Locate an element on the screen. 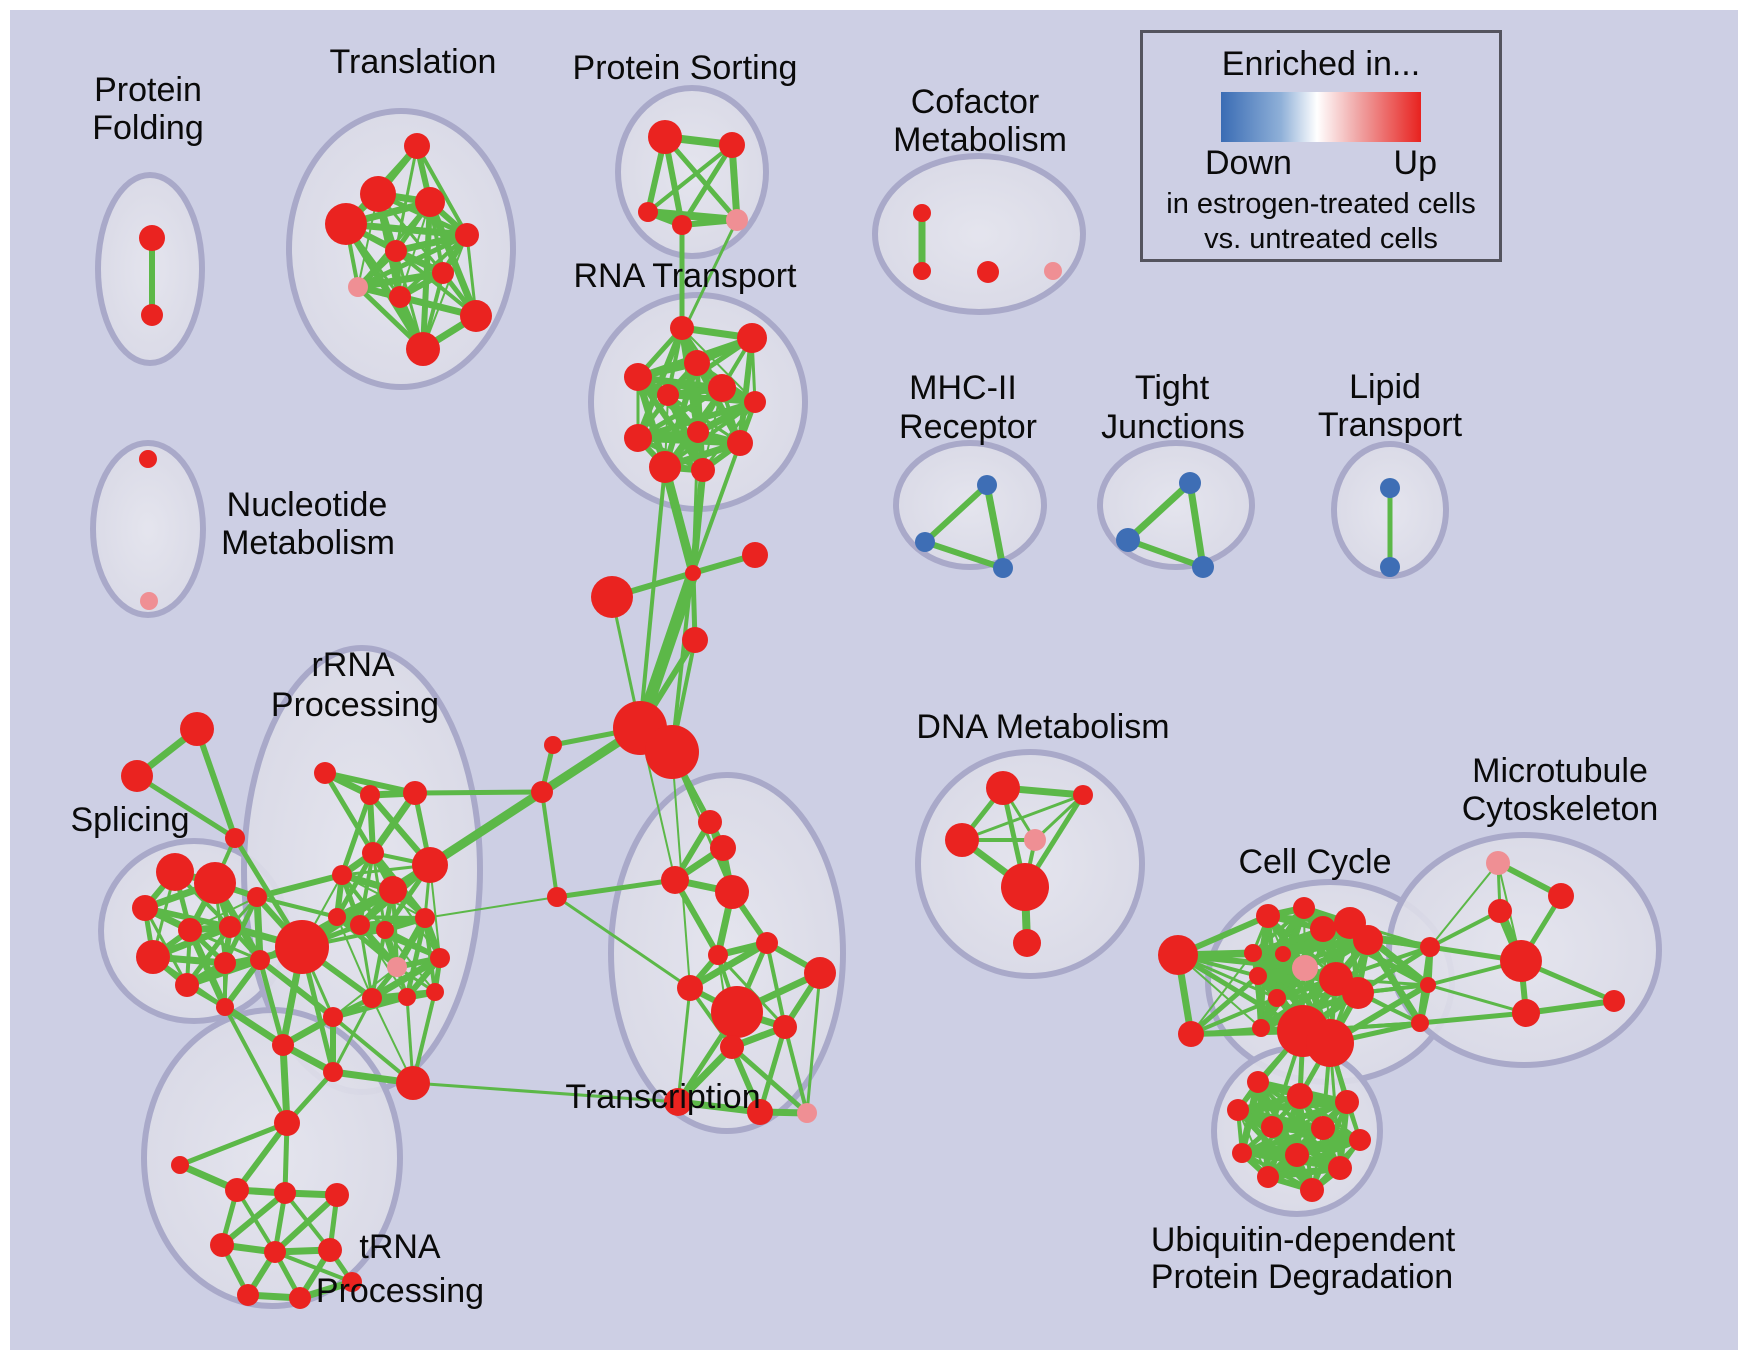 The height and width of the screenshot is (1360, 1750). cluster-label: Processing is located at coordinates (400, 1291).